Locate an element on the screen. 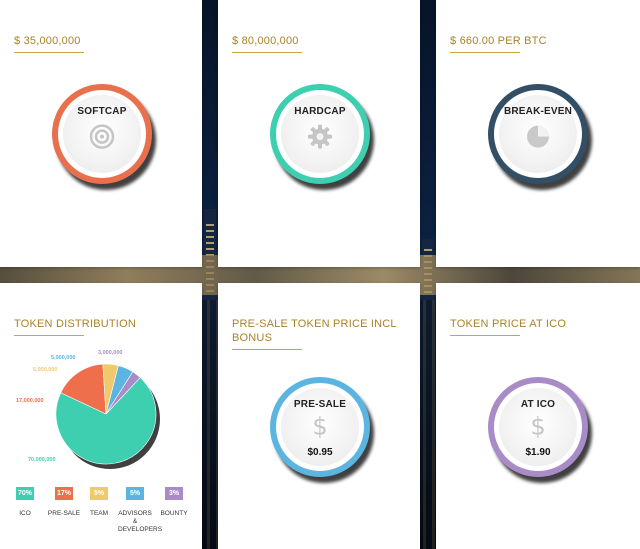  legend-label: PRE-SALE is located at coordinates (64, 513).